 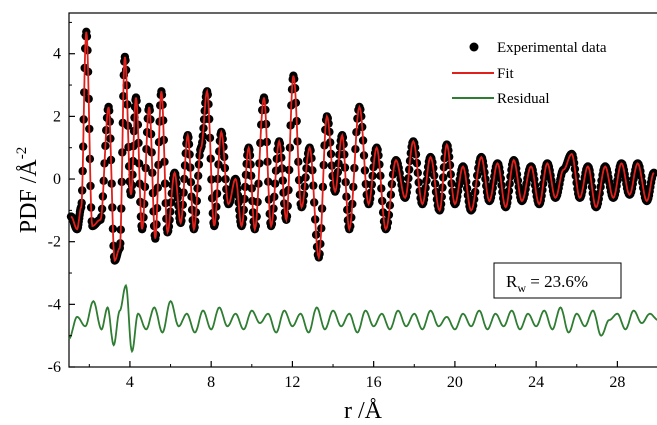 What do you see at coordinates (455, 382) in the screenshot?
I see `x-tick-label: 20` at bounding box center [455, 382].